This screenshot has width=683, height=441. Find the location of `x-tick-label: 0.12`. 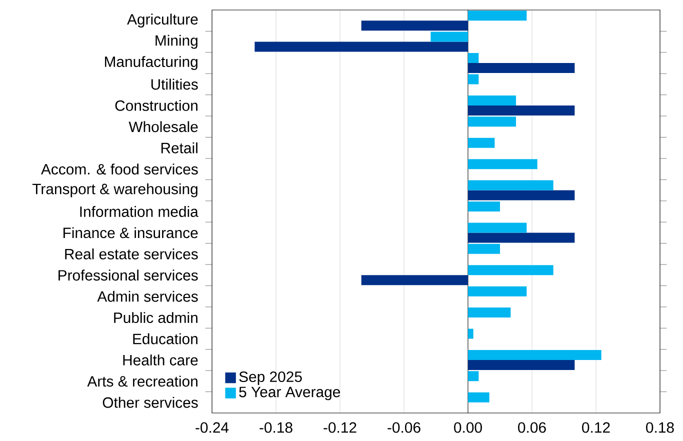

x-tick-label: 0.12 is located at coordinates (596, 427).